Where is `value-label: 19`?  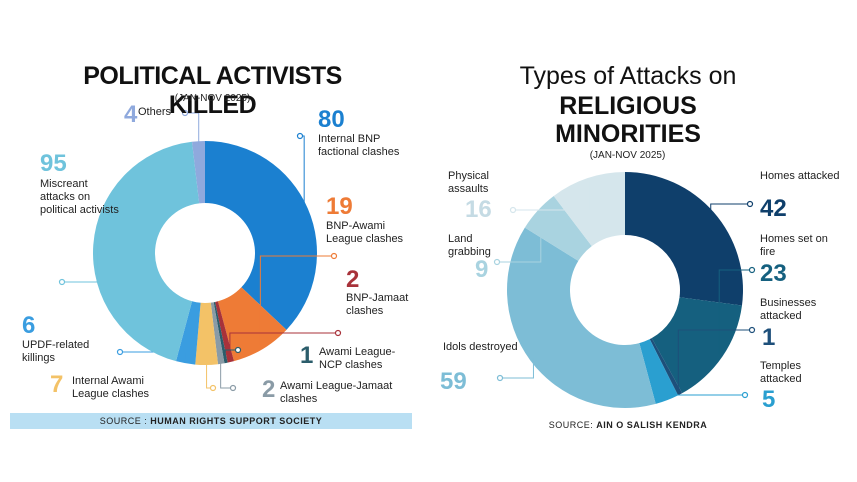 value-label: 19 is located at coordinates (339, 206).